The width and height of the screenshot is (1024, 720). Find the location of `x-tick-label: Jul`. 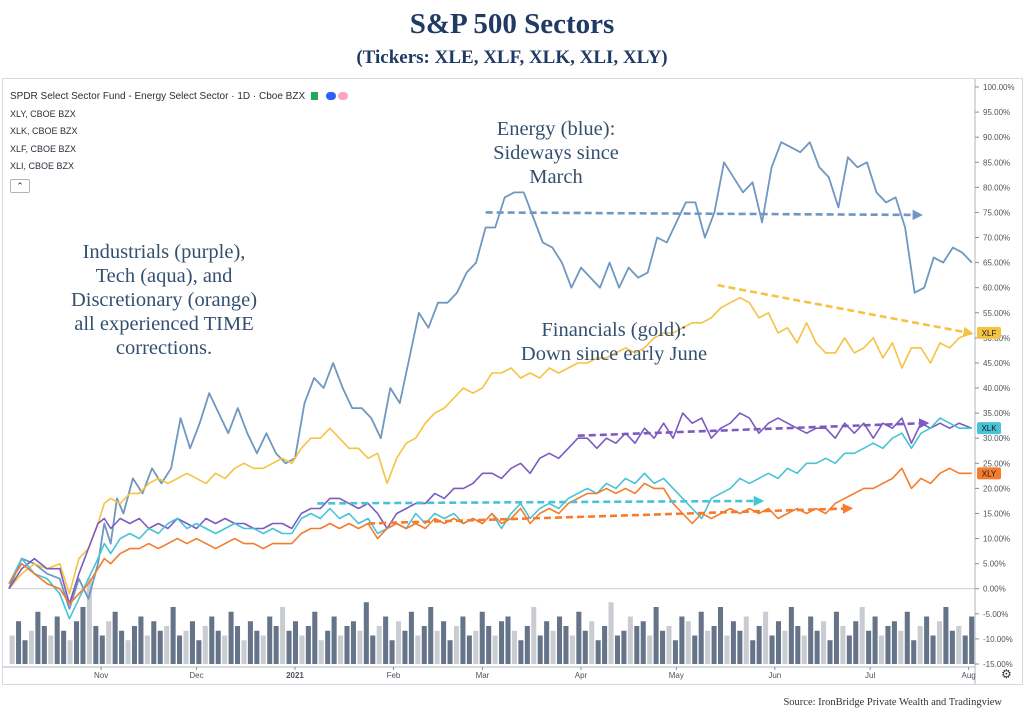

x-tick-label: Jul is located at coordinates (870, 675).